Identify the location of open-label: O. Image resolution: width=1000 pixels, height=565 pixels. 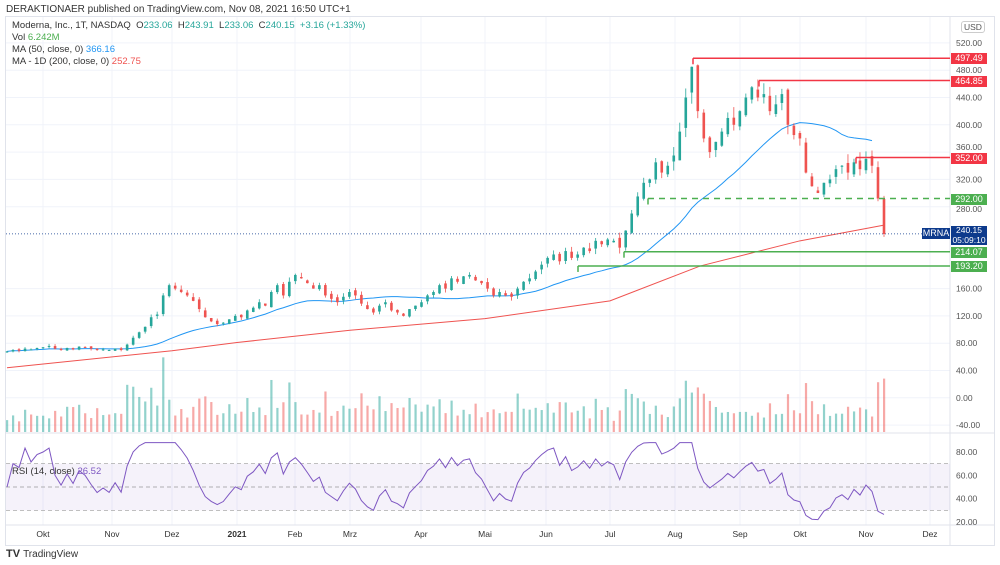
(140, 25).